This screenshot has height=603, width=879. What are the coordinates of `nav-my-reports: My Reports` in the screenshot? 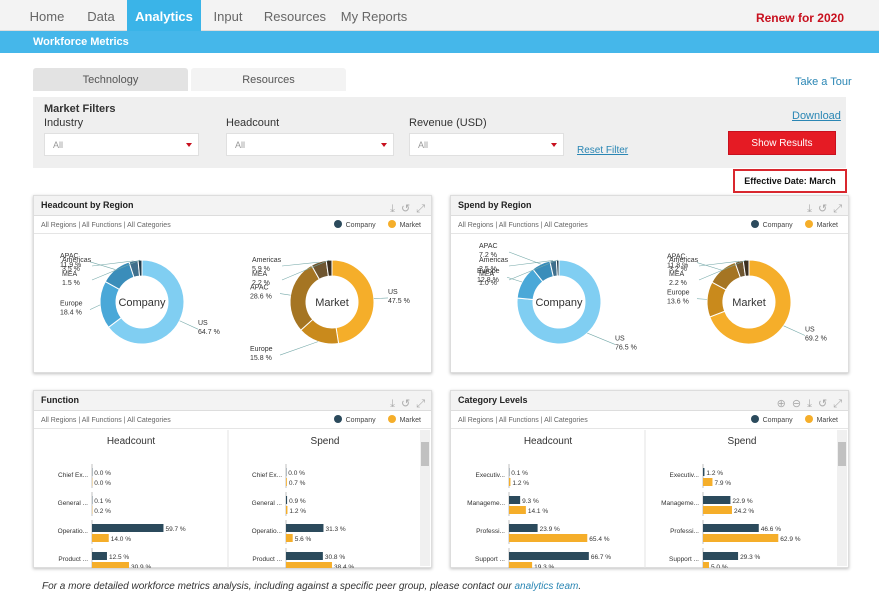 It's located at (374, 16).